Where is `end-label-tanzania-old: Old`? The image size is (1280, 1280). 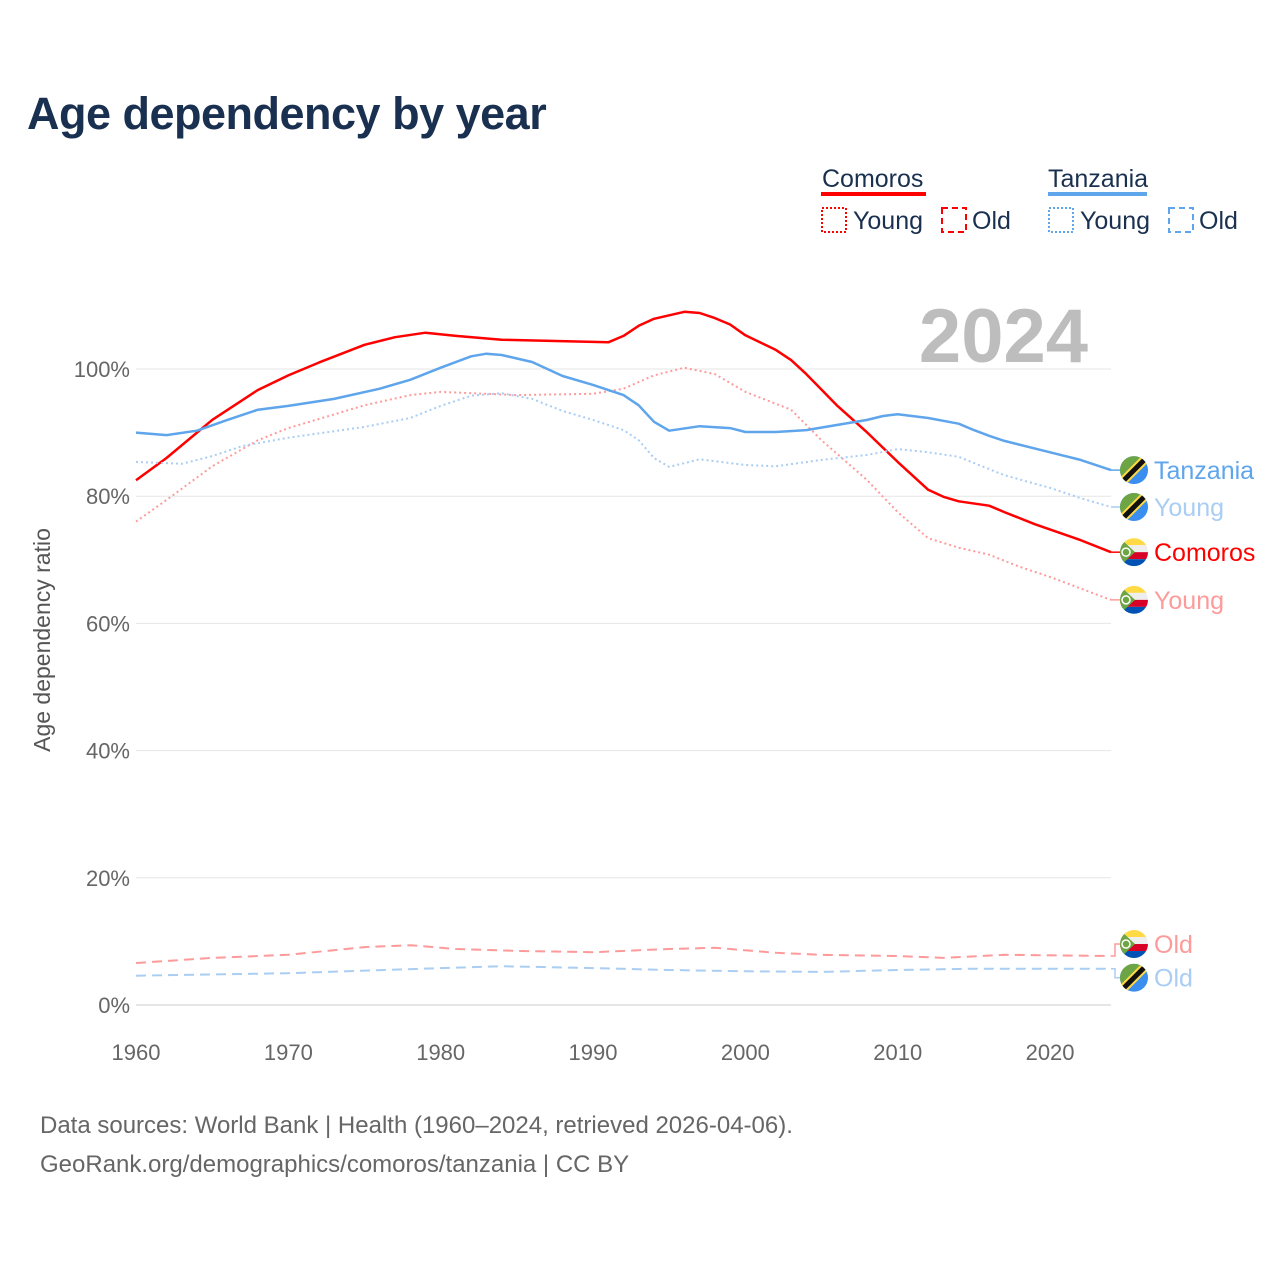 end-label-tanzania-old: Old is located at coordinates (1173, 979).